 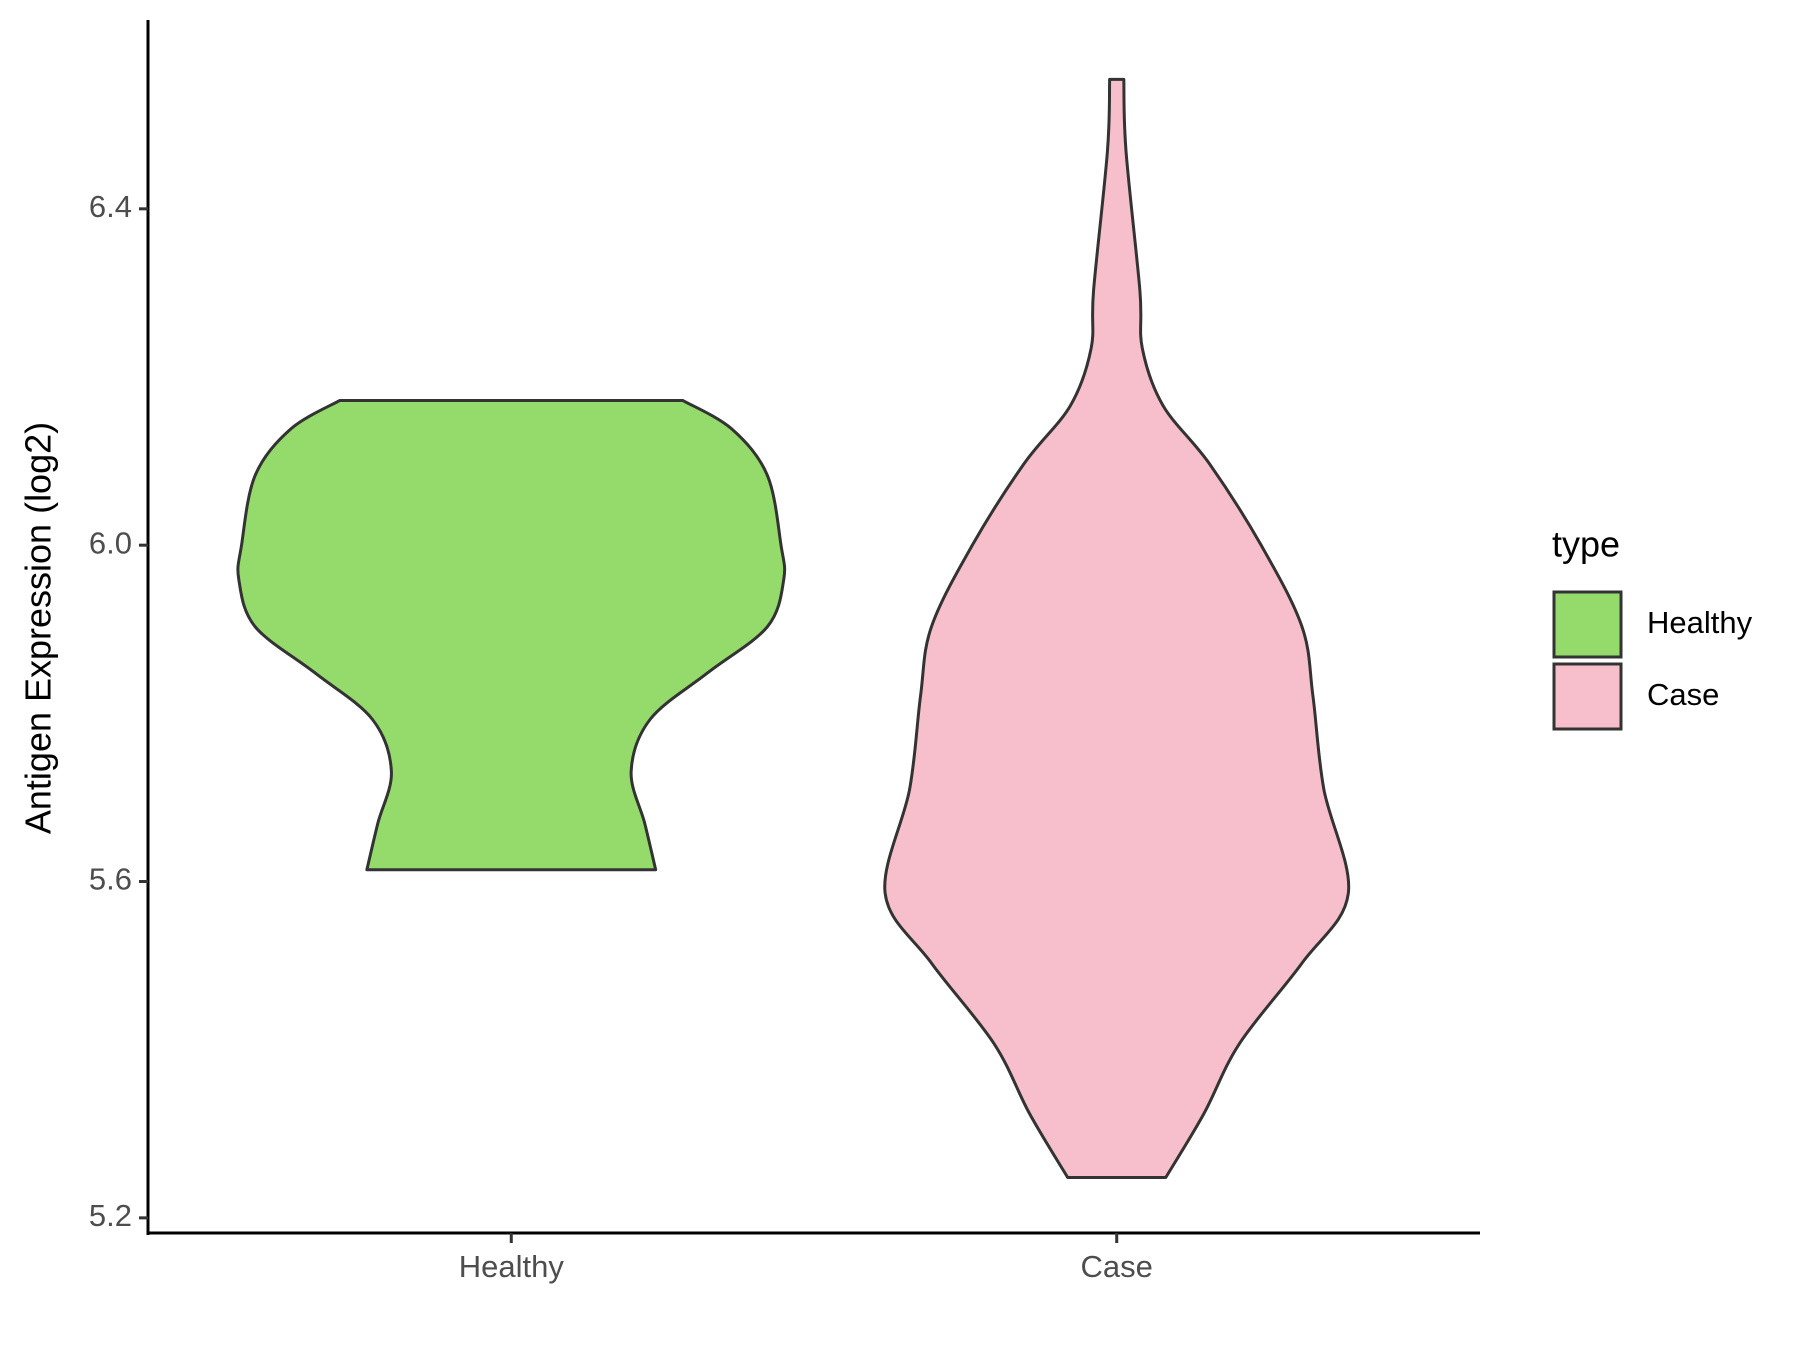 What do you see at coordinates (1586, 544) in the screenshot?
I see `legend-title: type` at bounding box center [1586, 544].